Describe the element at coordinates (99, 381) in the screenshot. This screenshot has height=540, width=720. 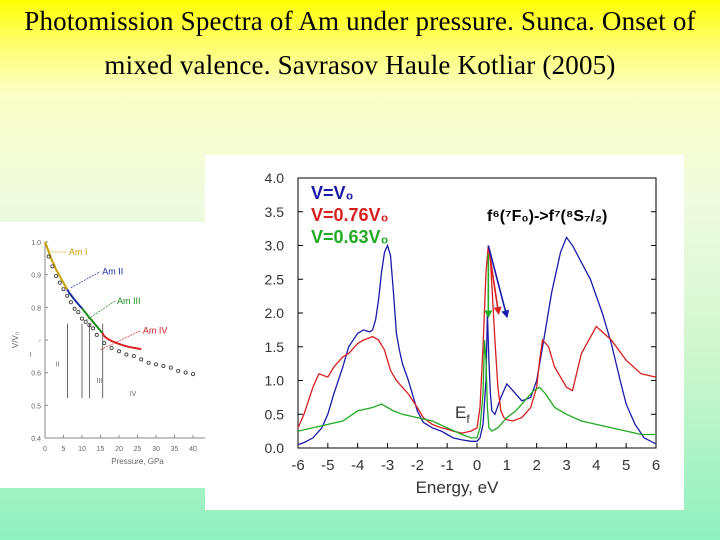
I see `phase-region-label: III` at that location.